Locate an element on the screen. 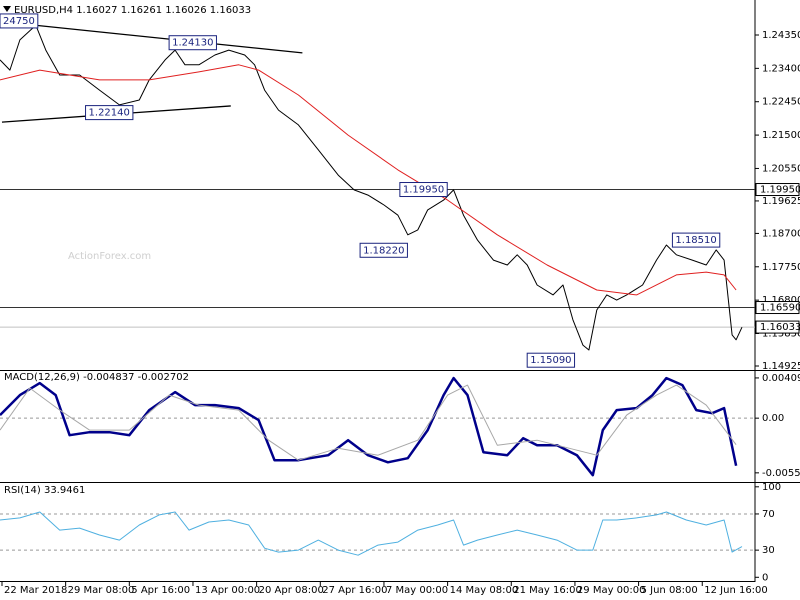 Image resolution: width=800 pixels, height=600 pixels. price-label: 1.16033 is located at coordinates (780, 327).